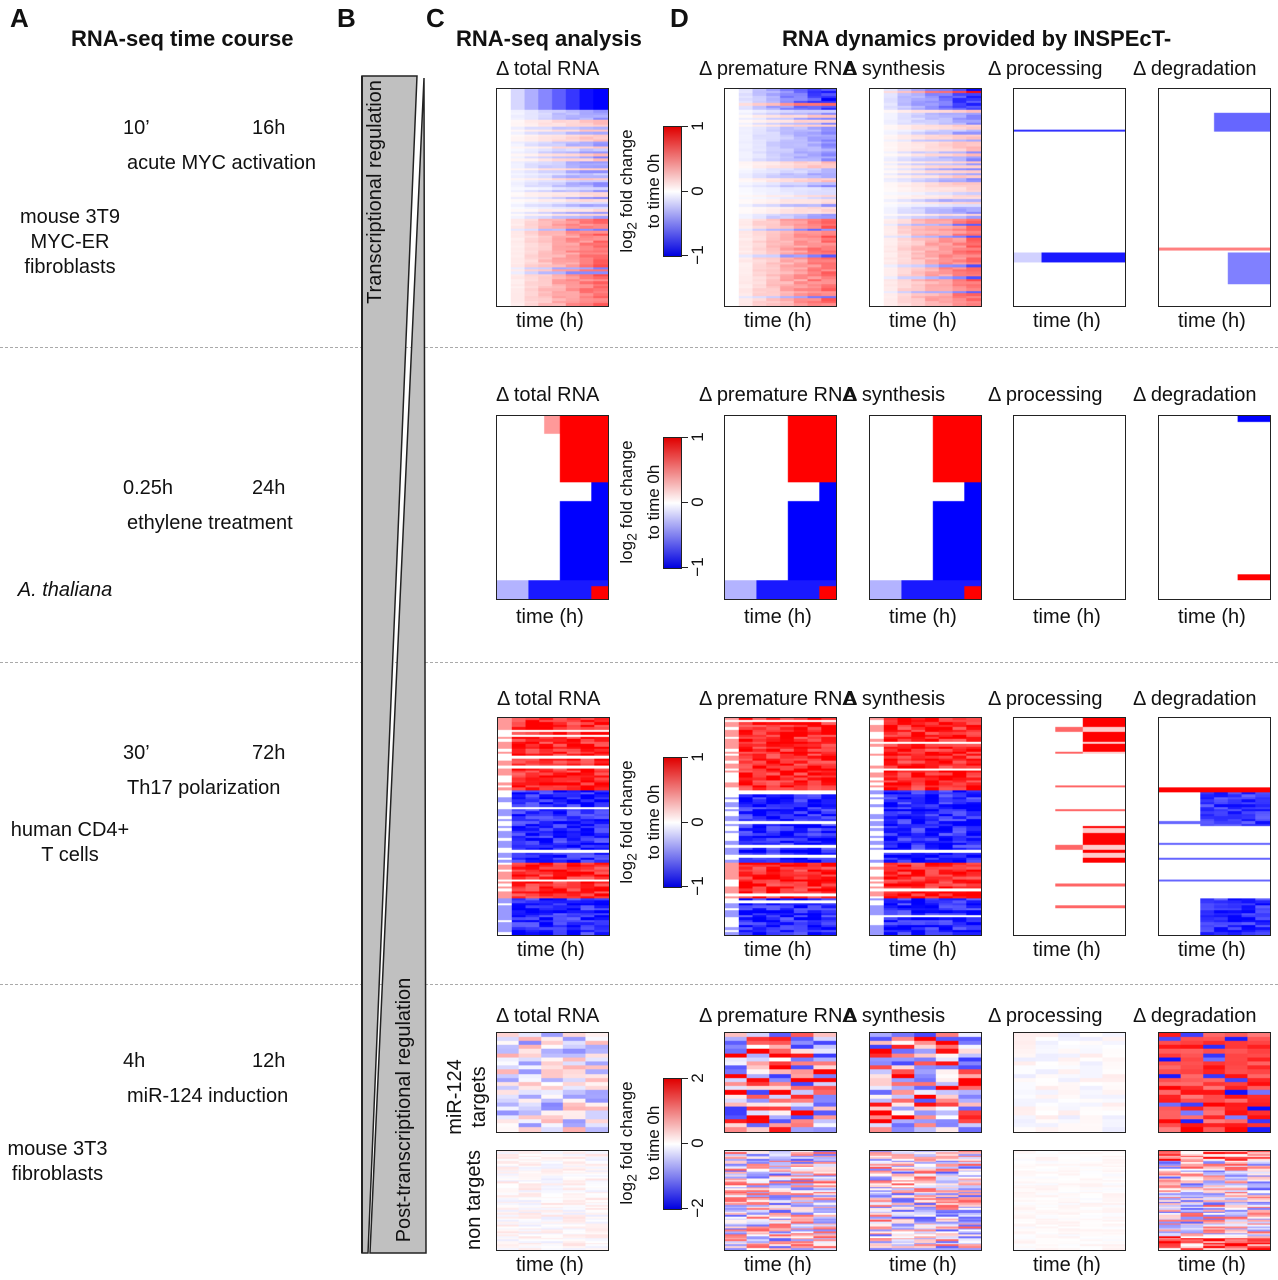 This screenshot has width=1278, height=1280. Describe the element at coordinates (221, 163) in the screenshot. I see `treatment-label: acute MYC activation` at that location.